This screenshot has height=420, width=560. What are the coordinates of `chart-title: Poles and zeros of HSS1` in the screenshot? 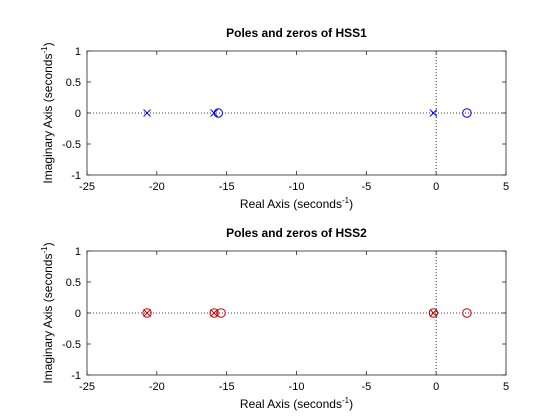 It's located at (296, 33).